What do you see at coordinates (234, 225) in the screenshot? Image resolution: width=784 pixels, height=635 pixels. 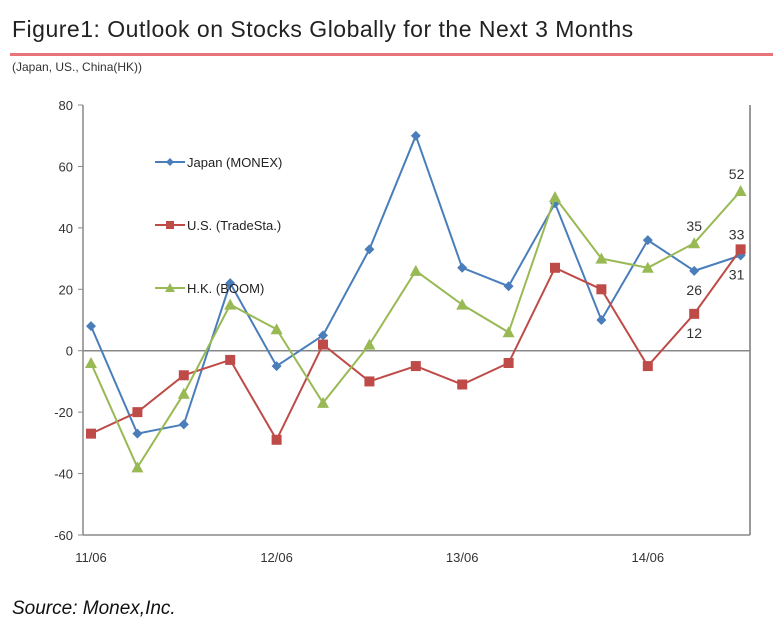 I see `legend-label-us: U.S. (TradeSta.)` at bounding box center [234, 225].